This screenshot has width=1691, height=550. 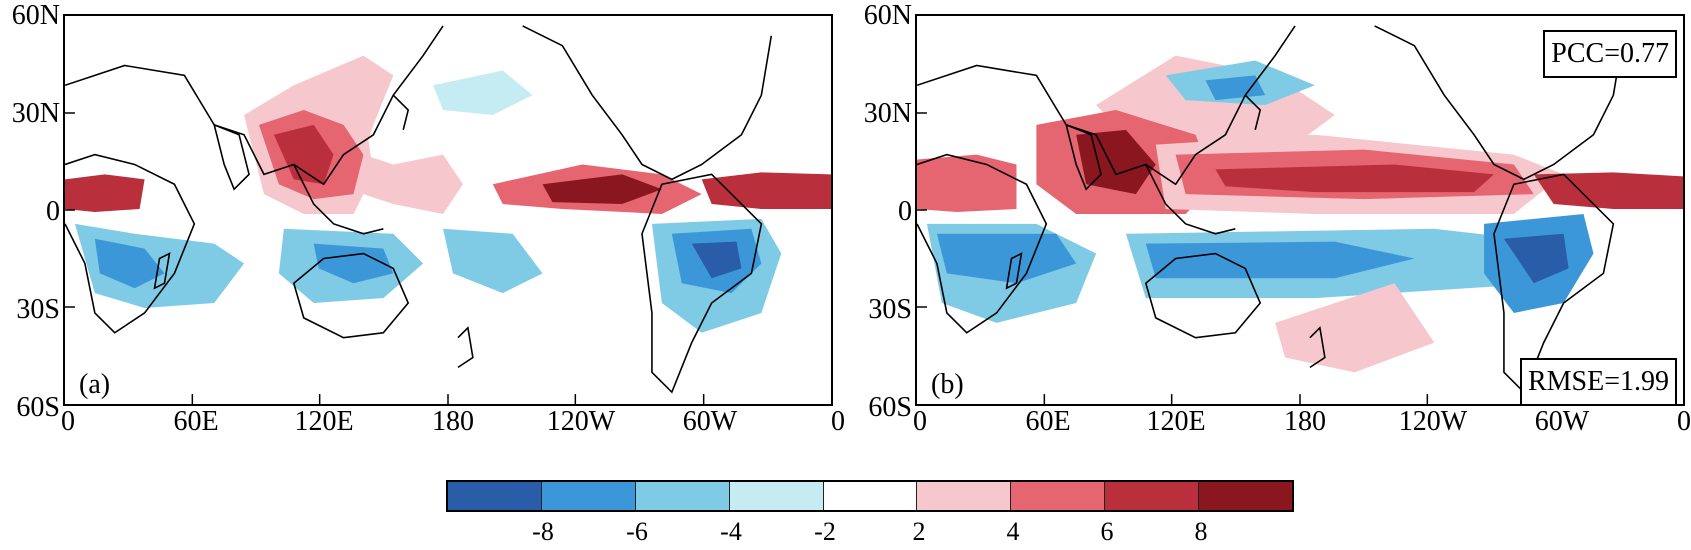 What do you see at coordinates (1280, 260) in the screenshot?
I see `anomaly-south-pacific-mid-b` at bounding box center [1280, 260].